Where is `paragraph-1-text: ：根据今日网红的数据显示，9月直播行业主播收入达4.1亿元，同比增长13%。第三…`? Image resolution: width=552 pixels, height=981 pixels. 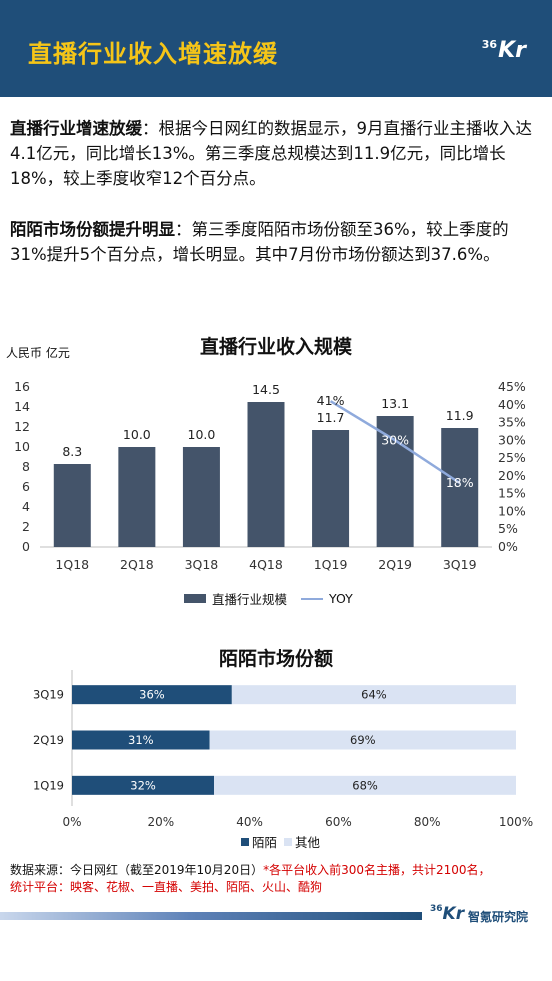 paragraph-1-text: ：根据今日网红的数据显示，9月直播行业主播收入达4.1亿元，同比增长13%。第三… is located at coordinates (271, 153).